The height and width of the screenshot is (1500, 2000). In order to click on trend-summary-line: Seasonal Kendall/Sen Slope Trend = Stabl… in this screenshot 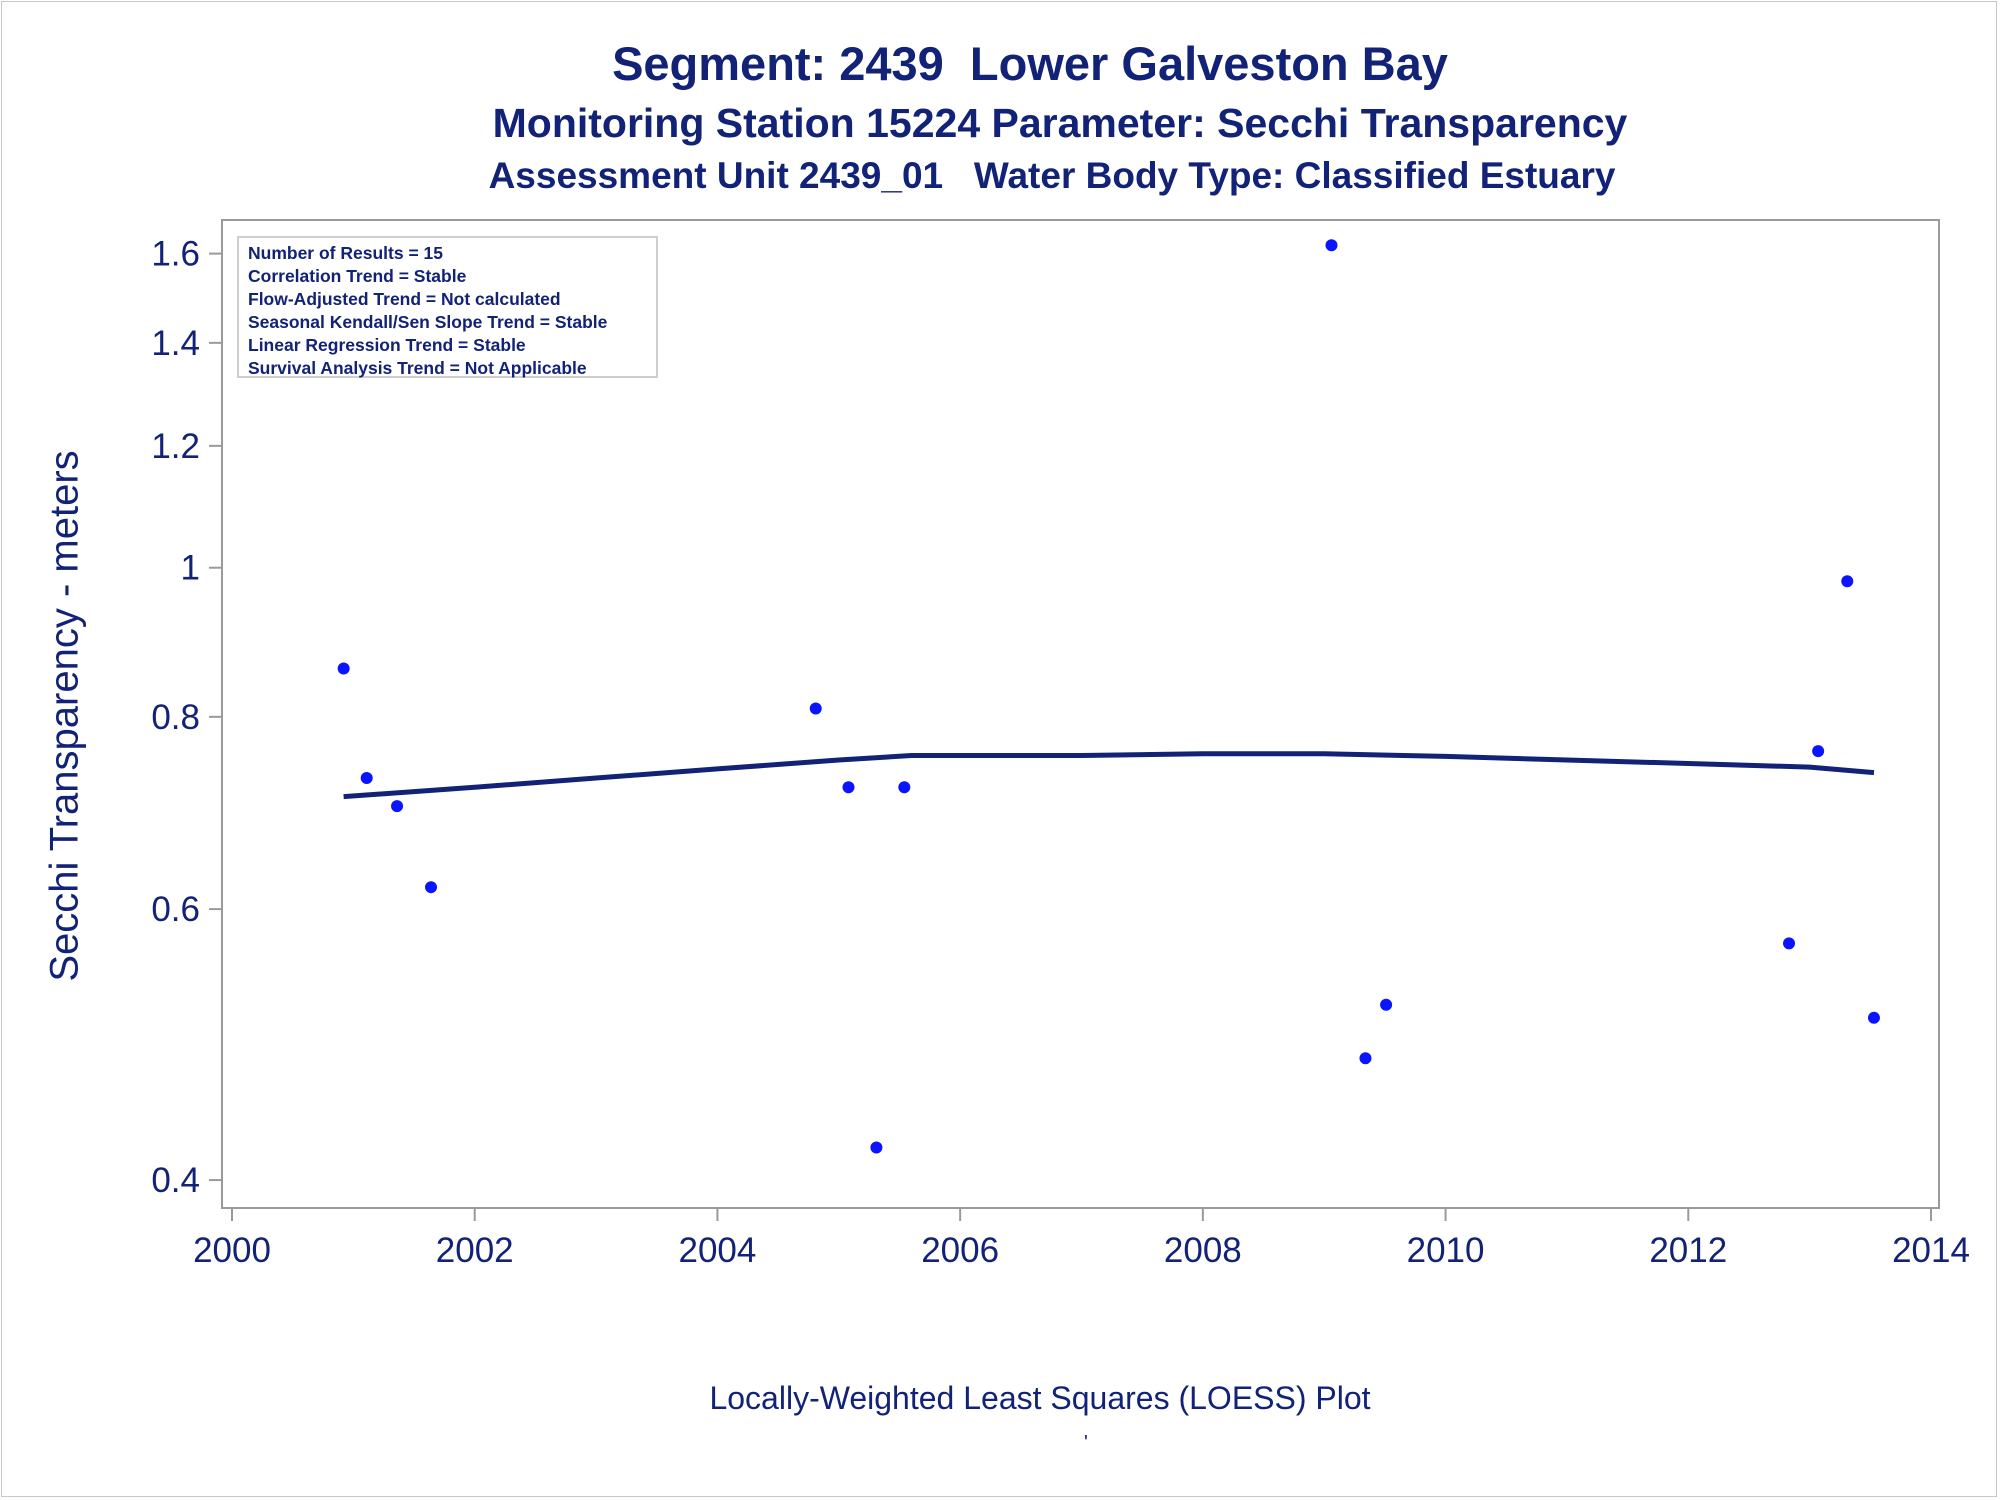, I will do `click(428, 322)`.